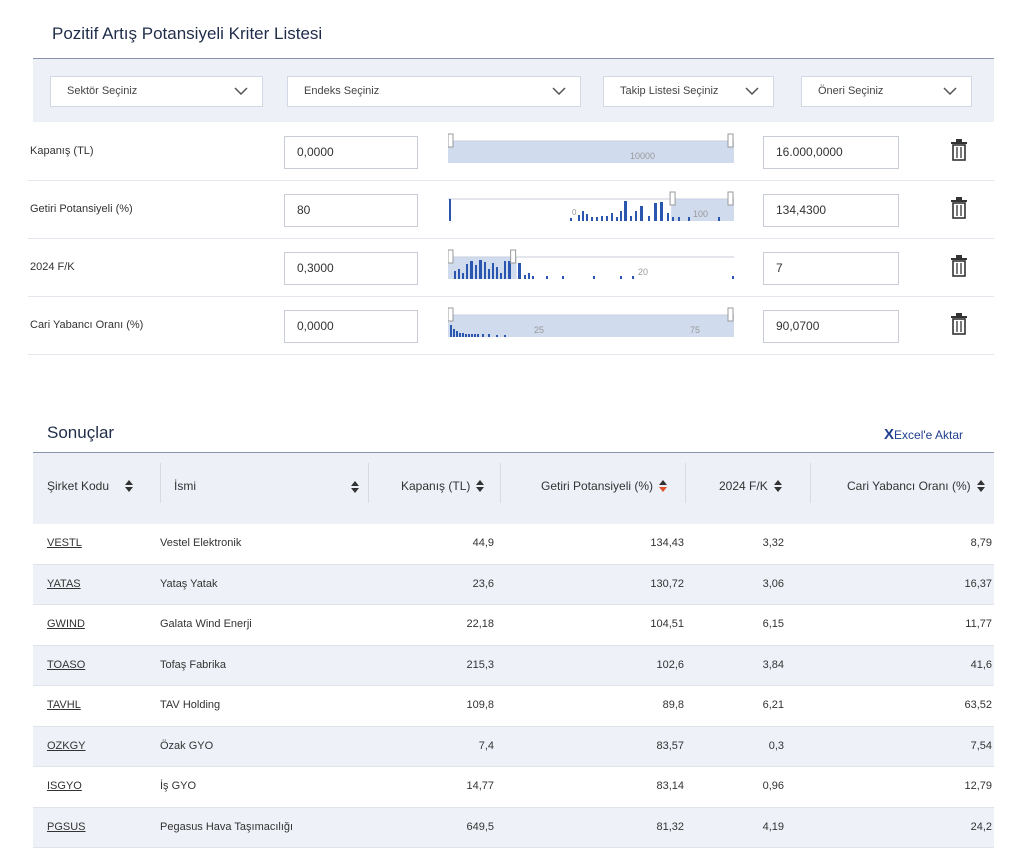 Image resolution: width=1027 pixels, height=858 pixels. What do you see at coordinates (81, 209) in the screenshot?
I see `criteria-label: Getiri Potansiyeli (%)` at bounding box center [81, 209].